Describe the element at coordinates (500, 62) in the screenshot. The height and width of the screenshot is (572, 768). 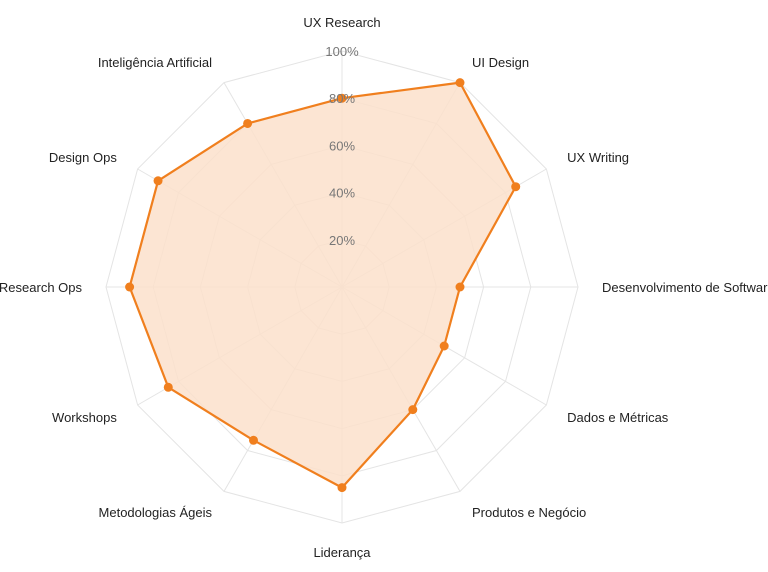
I see `category-label: UI Design` at that location.